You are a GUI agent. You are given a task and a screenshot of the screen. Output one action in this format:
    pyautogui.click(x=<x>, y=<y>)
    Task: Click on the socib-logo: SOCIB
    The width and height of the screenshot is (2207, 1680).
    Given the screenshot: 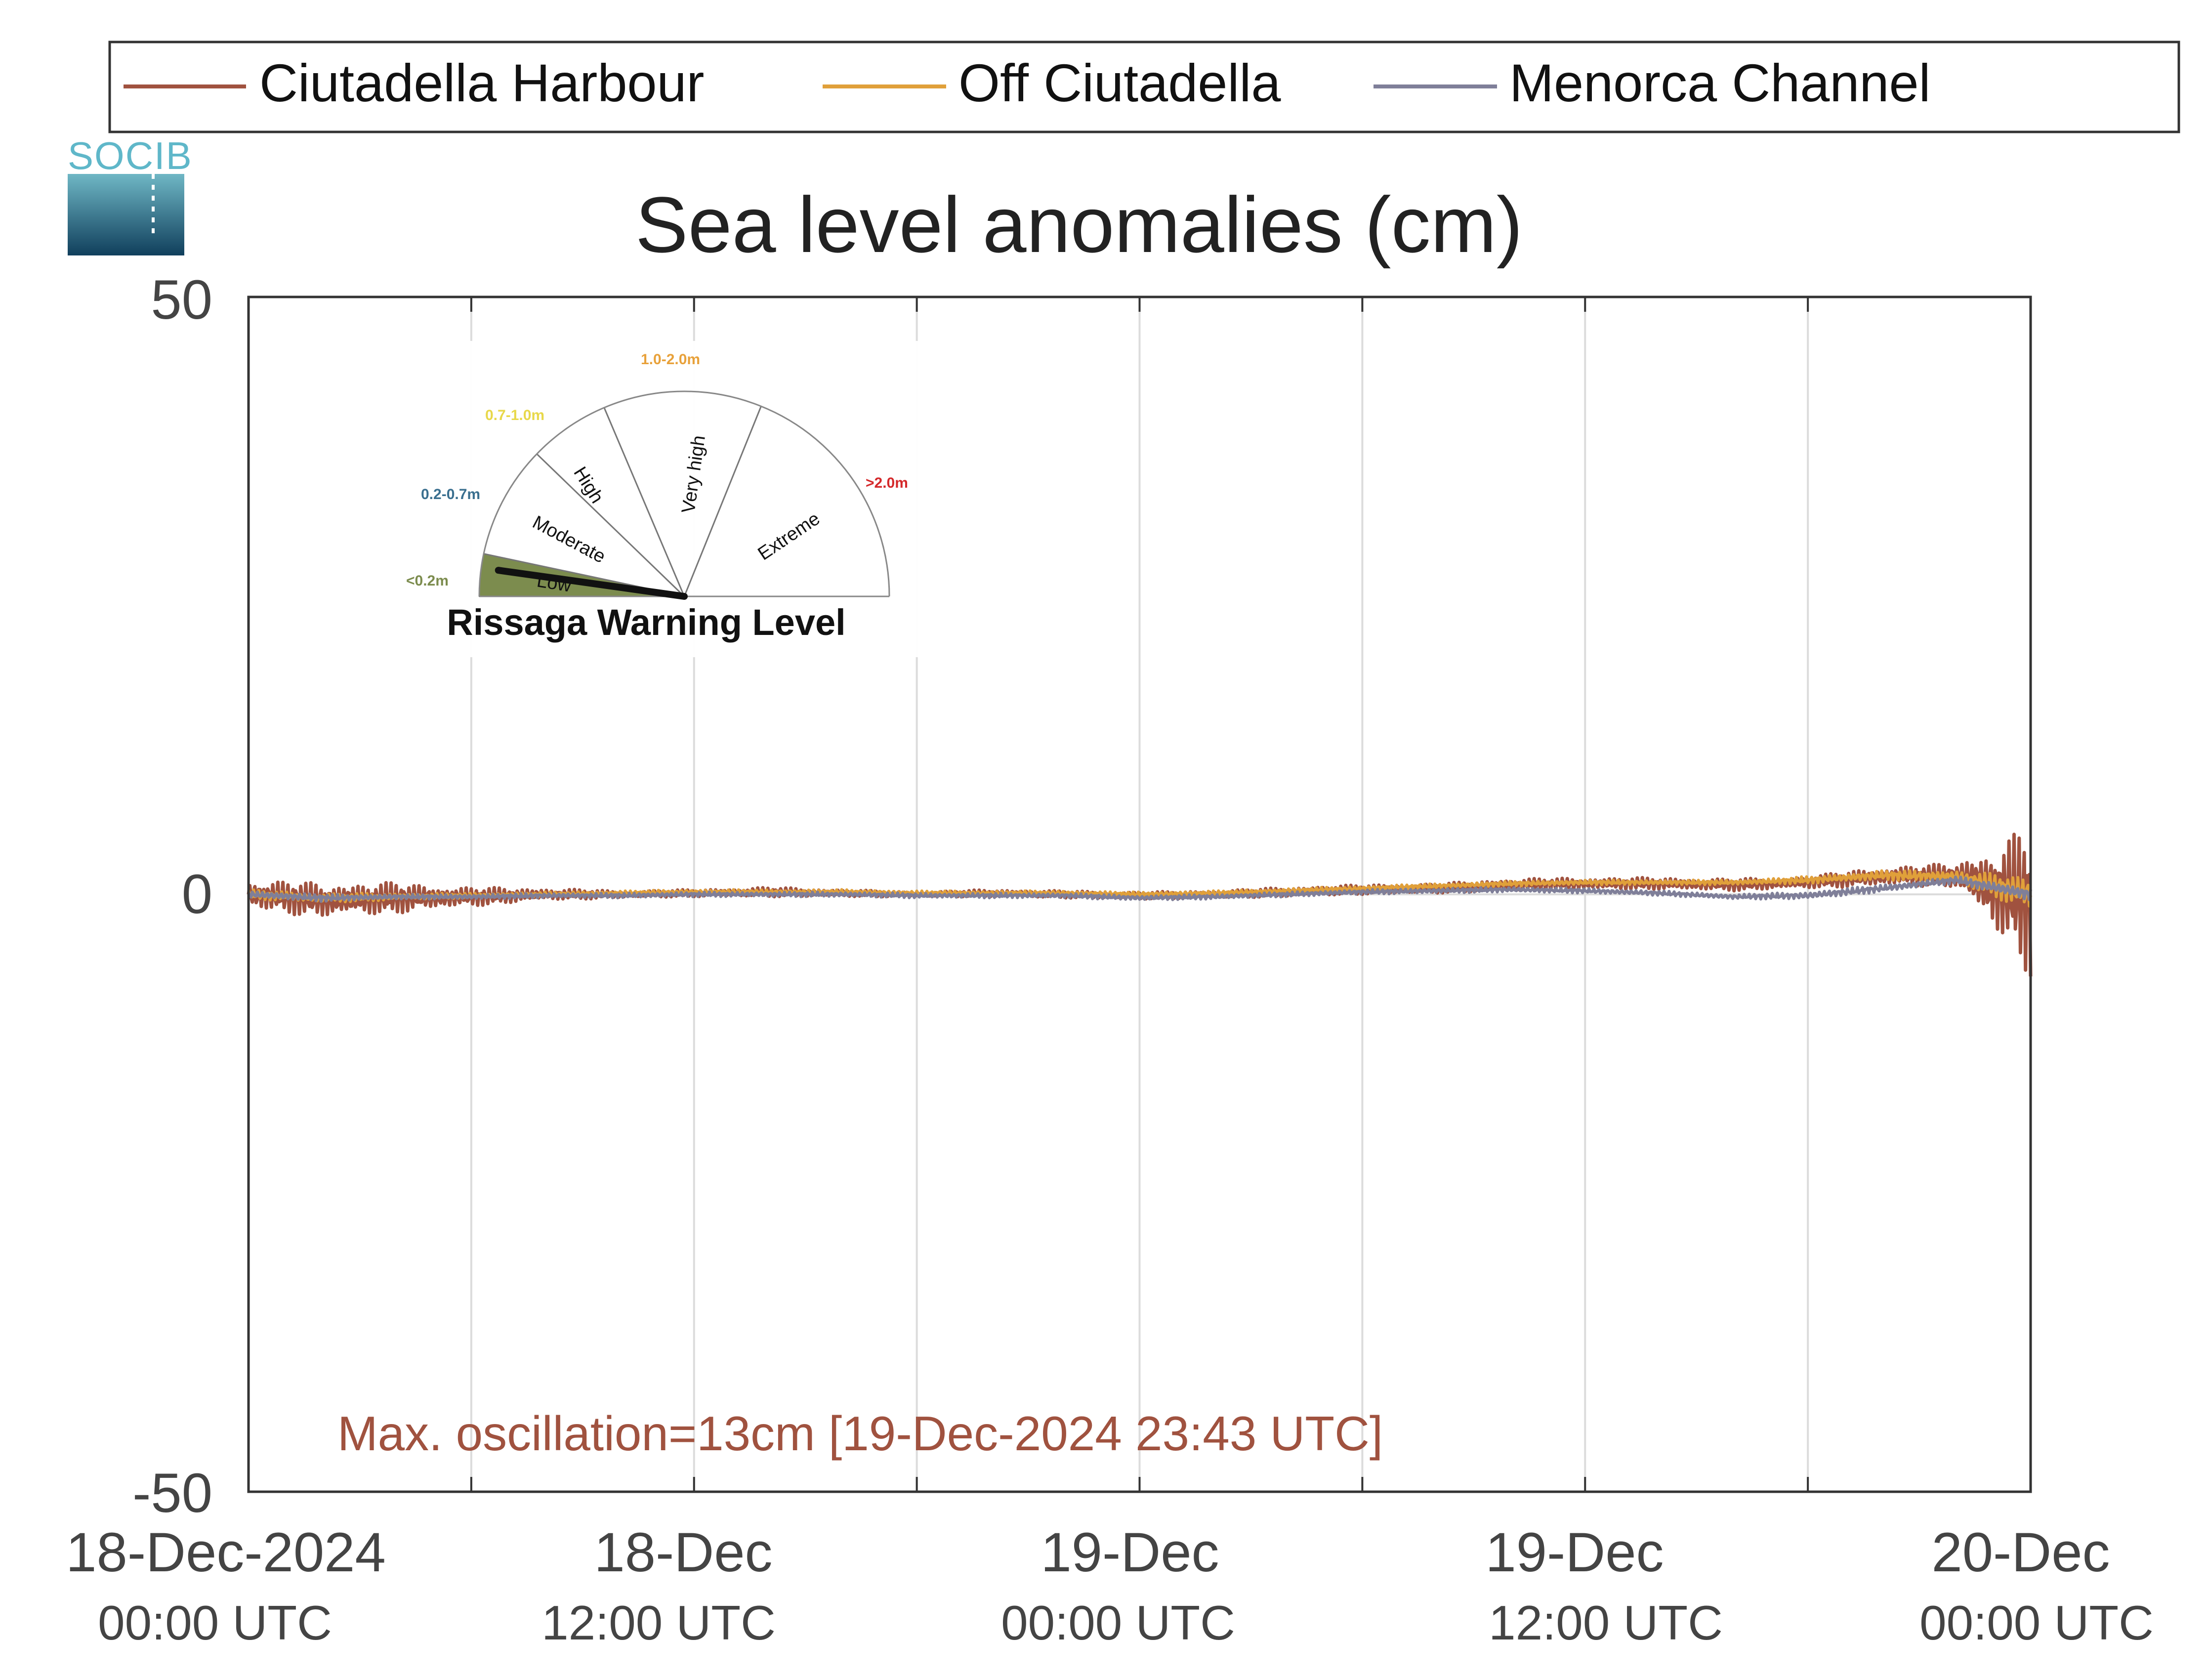 What is the action you would take?
    pyautogui.click(x=131, y=194)
    